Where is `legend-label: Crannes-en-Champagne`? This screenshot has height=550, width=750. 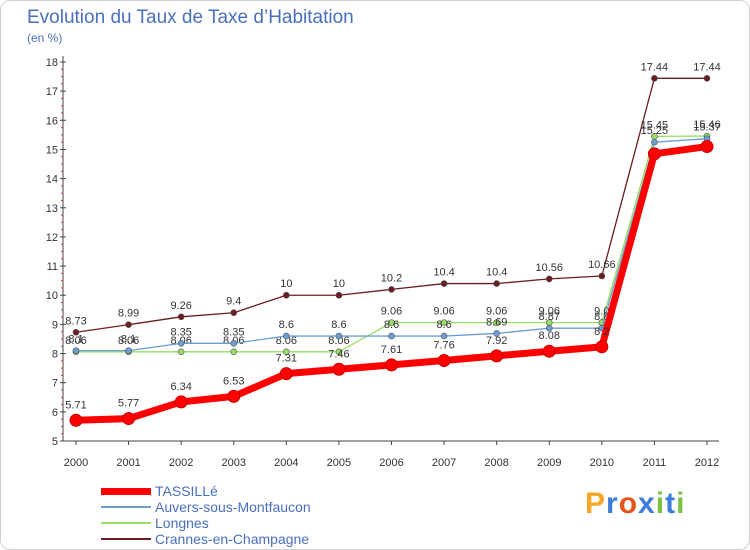
legend-label: Crannes-en-Champagne is located at coordinates (232, 539).